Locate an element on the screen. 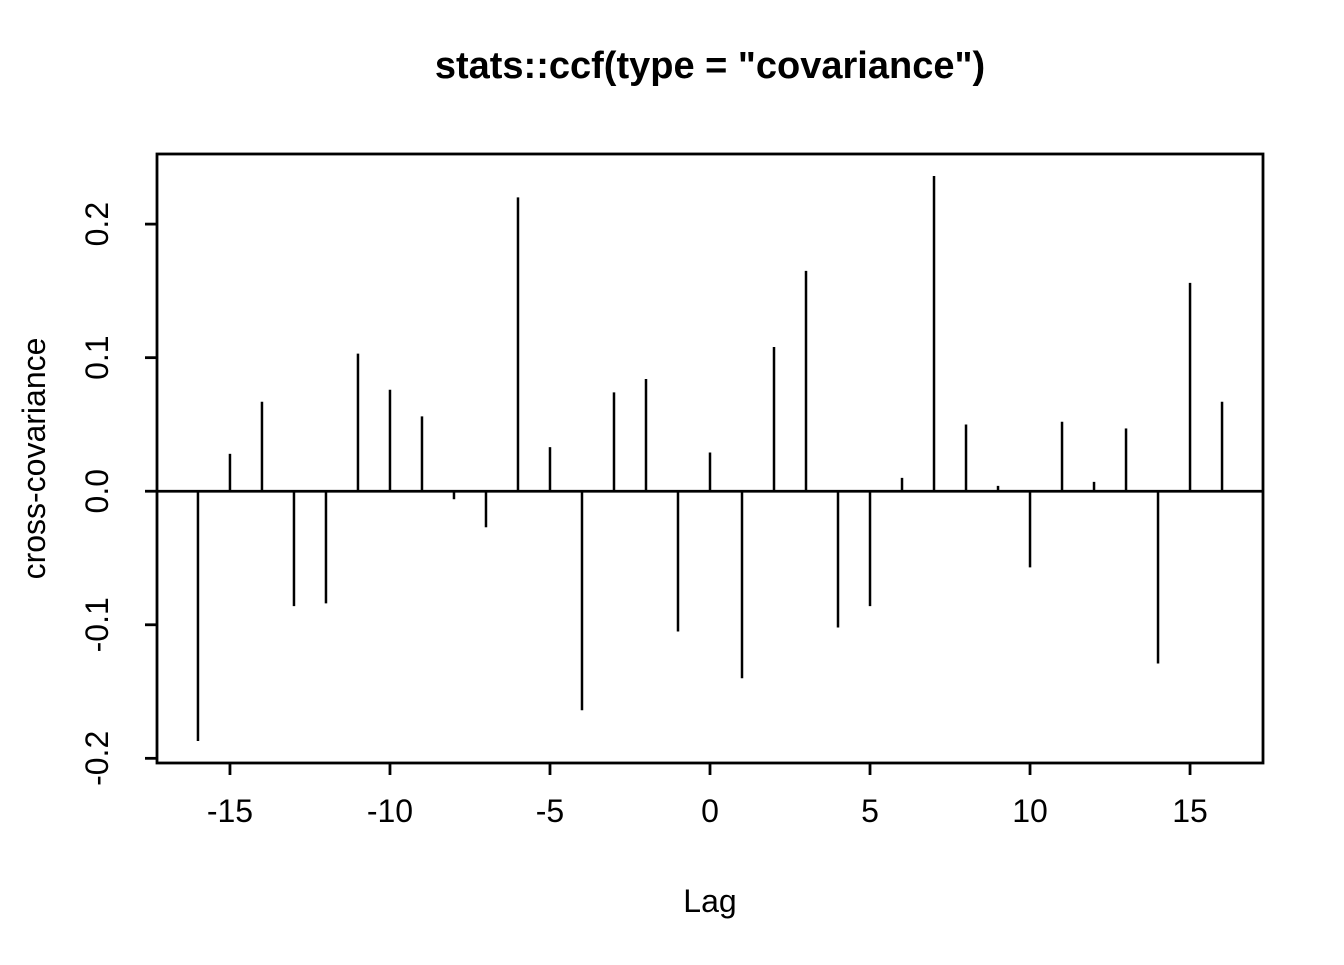 The height and width of the screenshot is (965, 1344). x-tick-label-0: 0 is located at coordinates (710, 811).